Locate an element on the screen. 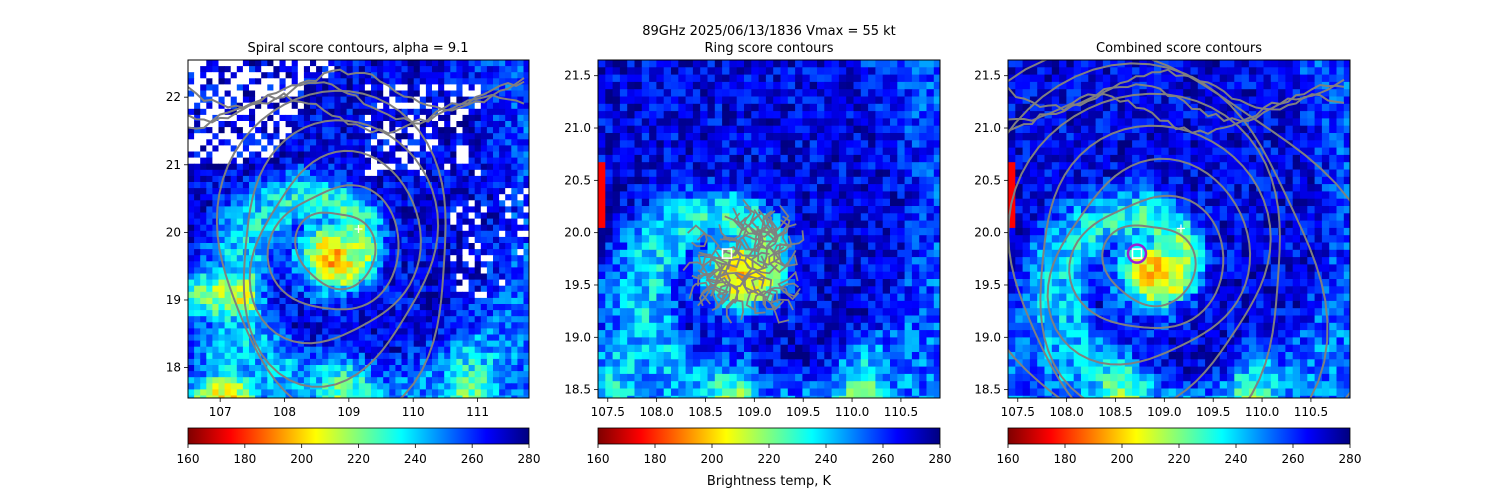  panel-title-spiral: Spiral score contours, alpha = 9.1 is located at coordinates (357, 48).